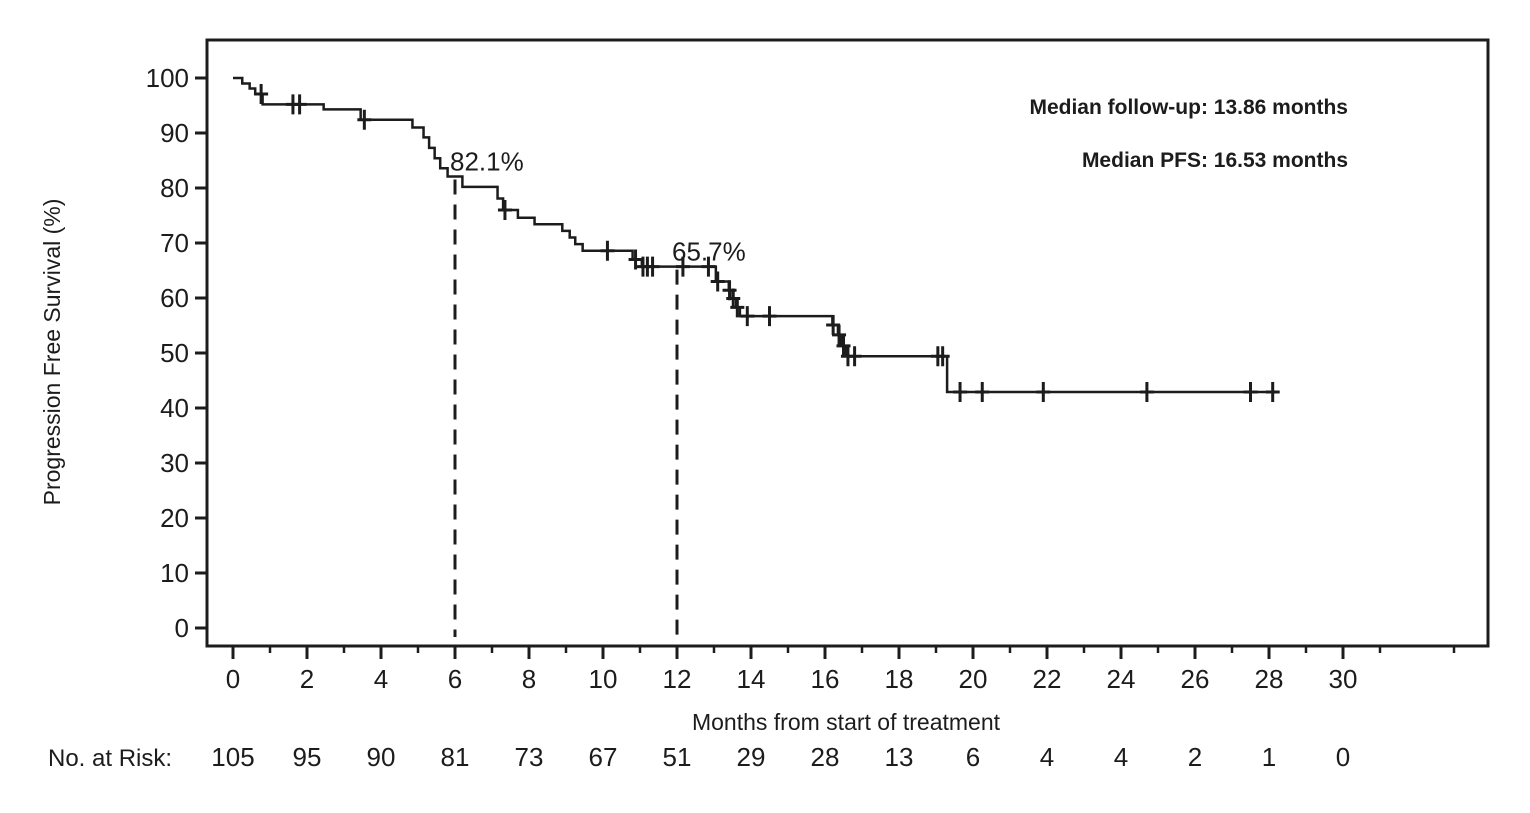  What do you see at coordinates (846, 722) in the screenshot?
I see `x-axis-title: Months from start of treatment` at bounding box center [846, 722].